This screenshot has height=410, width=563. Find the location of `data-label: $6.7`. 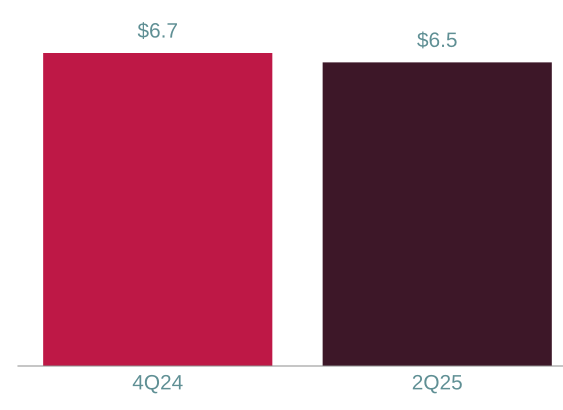

data-label: $6.7 is located at coordinates (157, 31).